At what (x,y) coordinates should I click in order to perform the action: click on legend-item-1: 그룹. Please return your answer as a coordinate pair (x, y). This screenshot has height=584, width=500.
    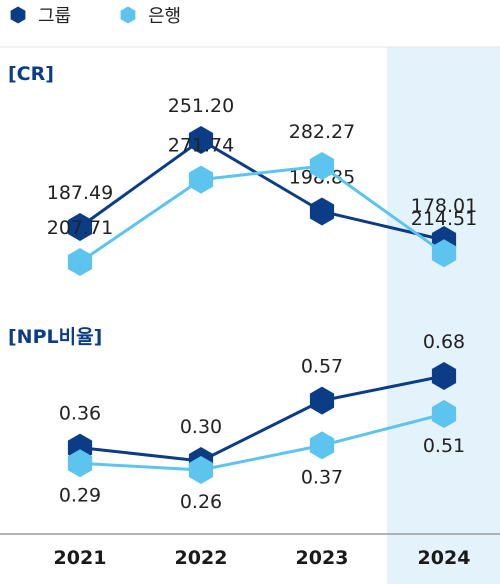
    Looking at the image, I should click on (40, 16).